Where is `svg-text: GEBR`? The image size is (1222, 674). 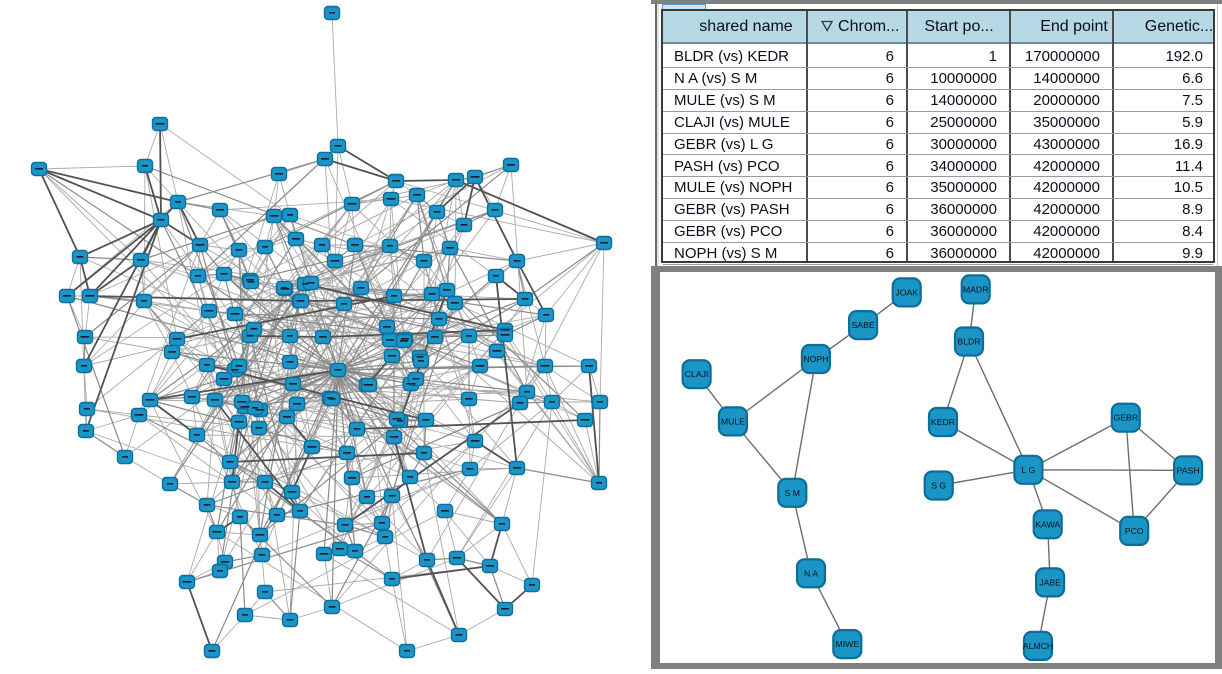 svg-text: GEBR is located at coordinates (1125, 418).